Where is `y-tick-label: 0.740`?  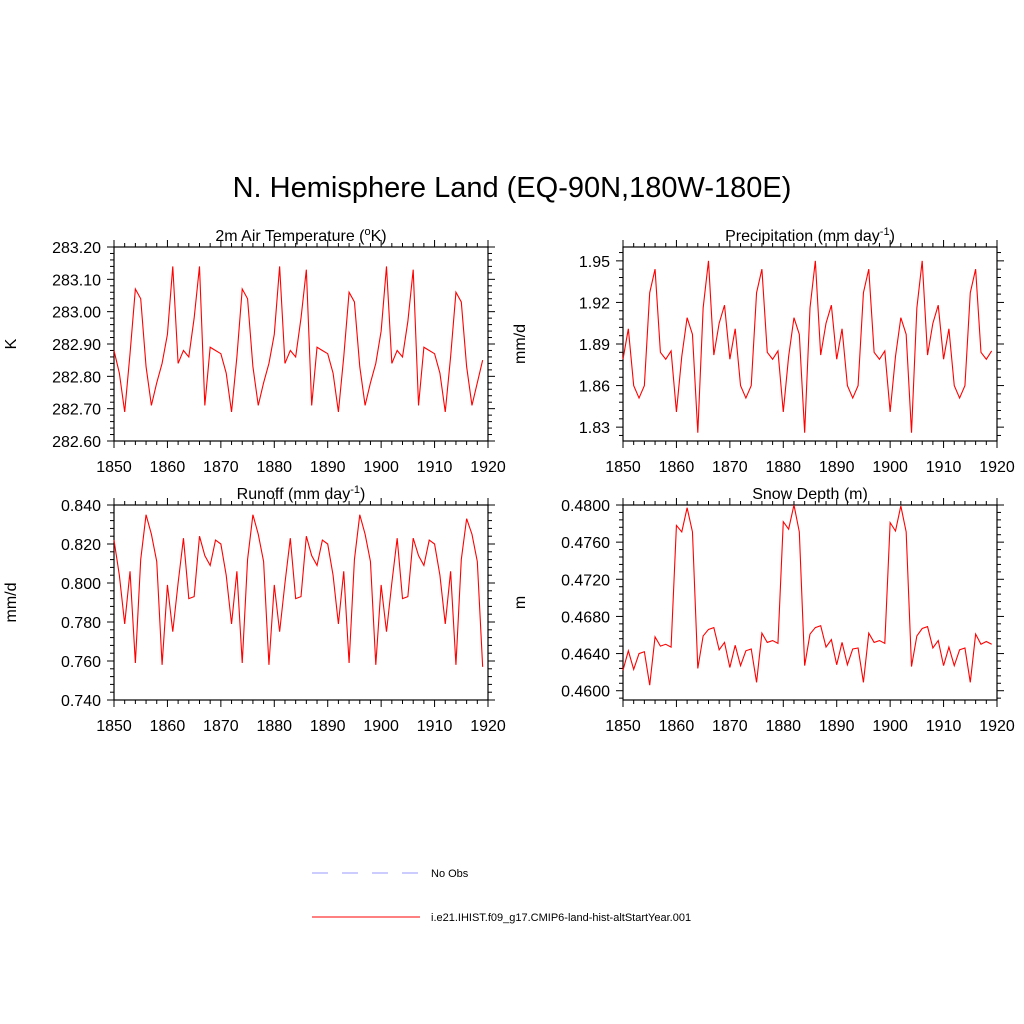
y-tick-label: 0.740 is located at coordinates (81, 701).